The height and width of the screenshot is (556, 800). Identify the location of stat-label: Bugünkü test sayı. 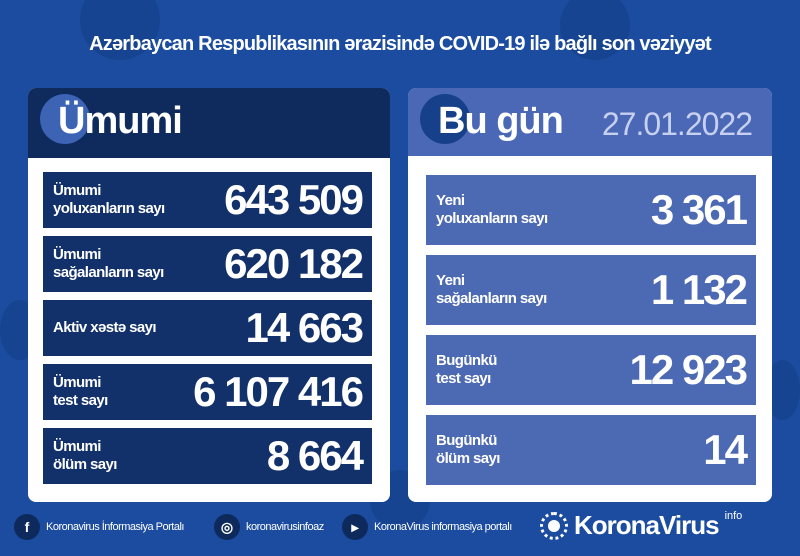
(466, 369).